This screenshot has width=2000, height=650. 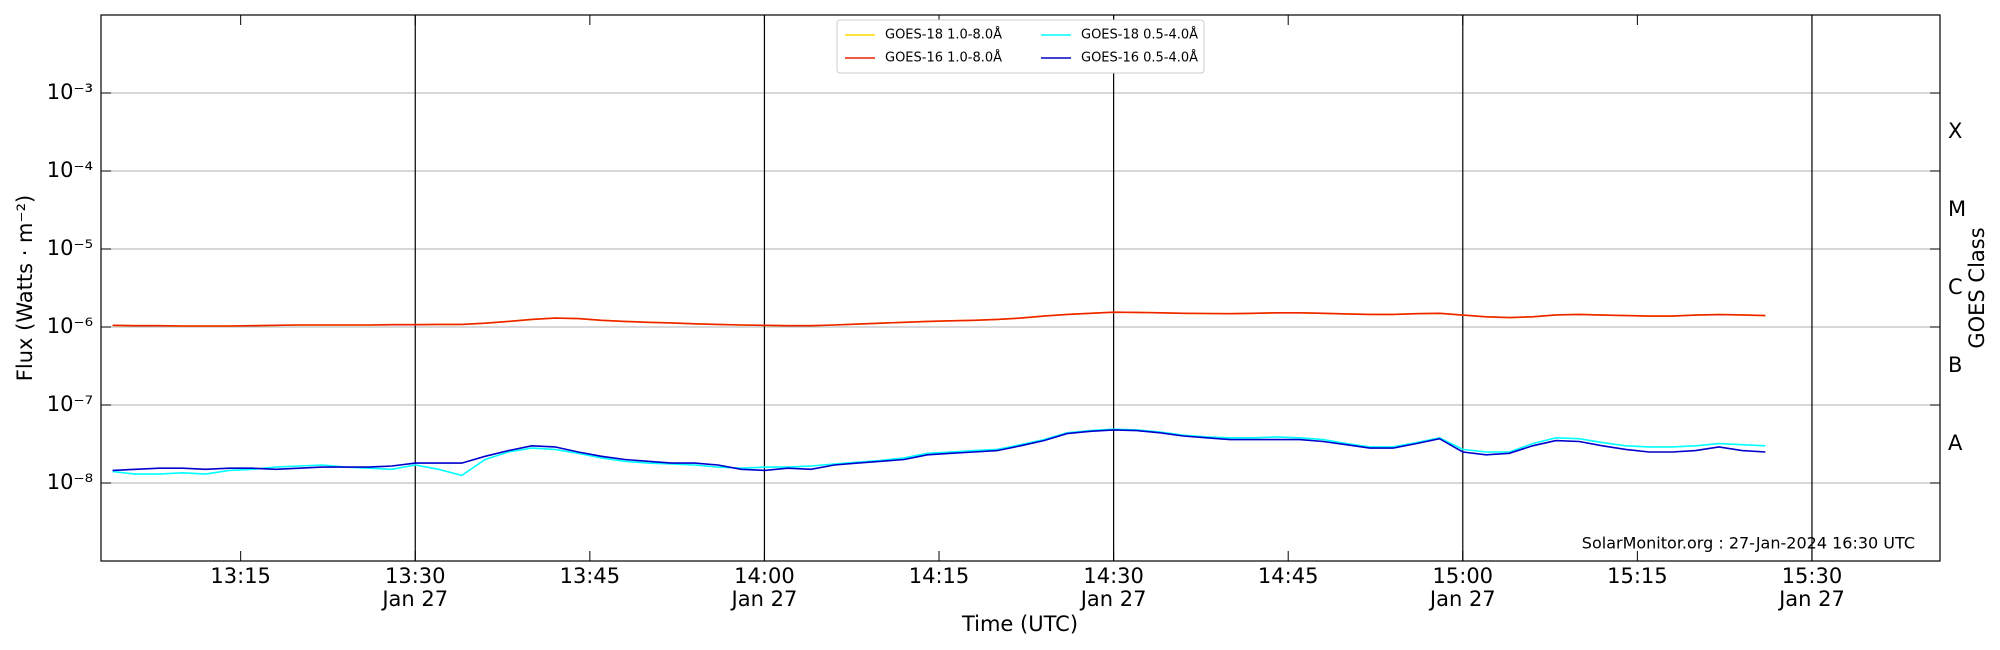 What do you see at coordinates (1288, 576) in the screenshot?
I see `x-tick-label: 14:45` at bounding box center [1288, 576].